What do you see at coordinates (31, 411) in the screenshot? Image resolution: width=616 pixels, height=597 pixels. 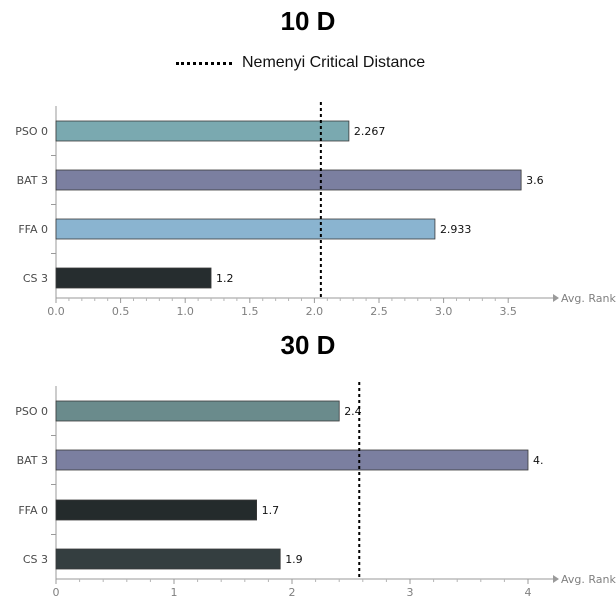 I see `chart-30d-category-label: PSO 0` at bounding box center [31, 411].